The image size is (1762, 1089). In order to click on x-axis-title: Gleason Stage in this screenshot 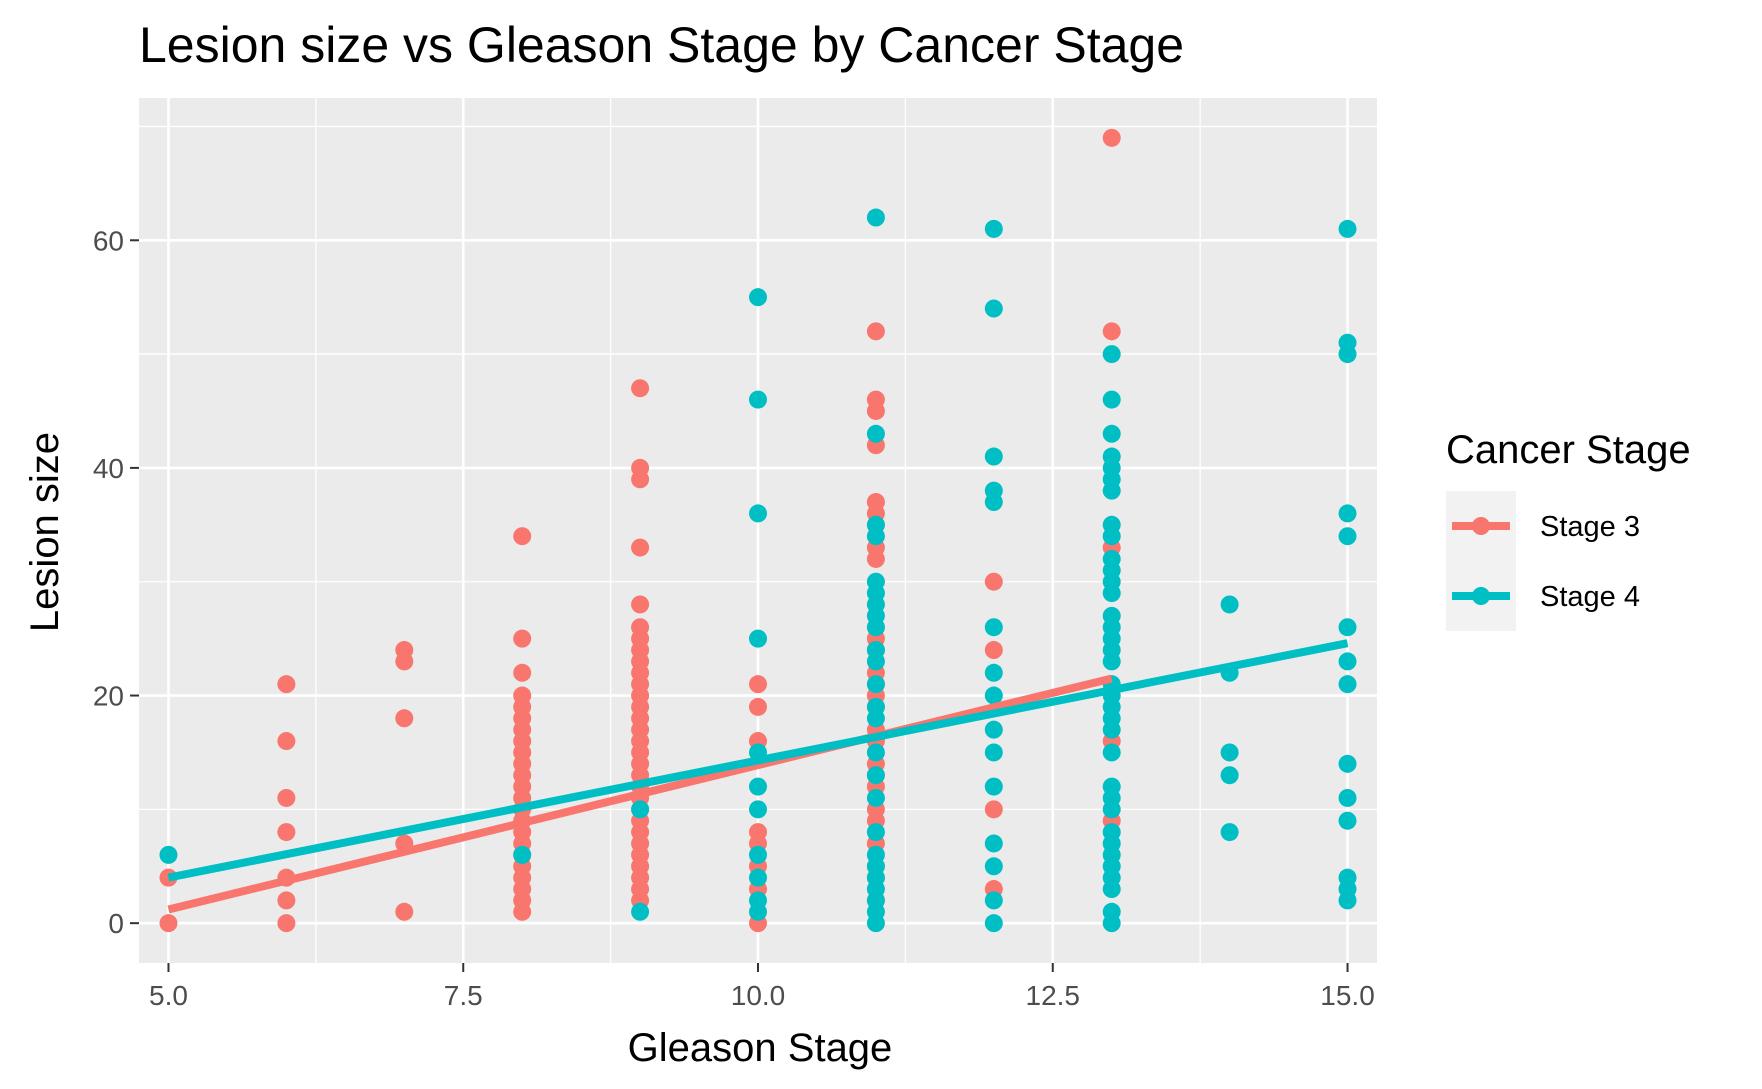, I will do `click(760, 1048)`.